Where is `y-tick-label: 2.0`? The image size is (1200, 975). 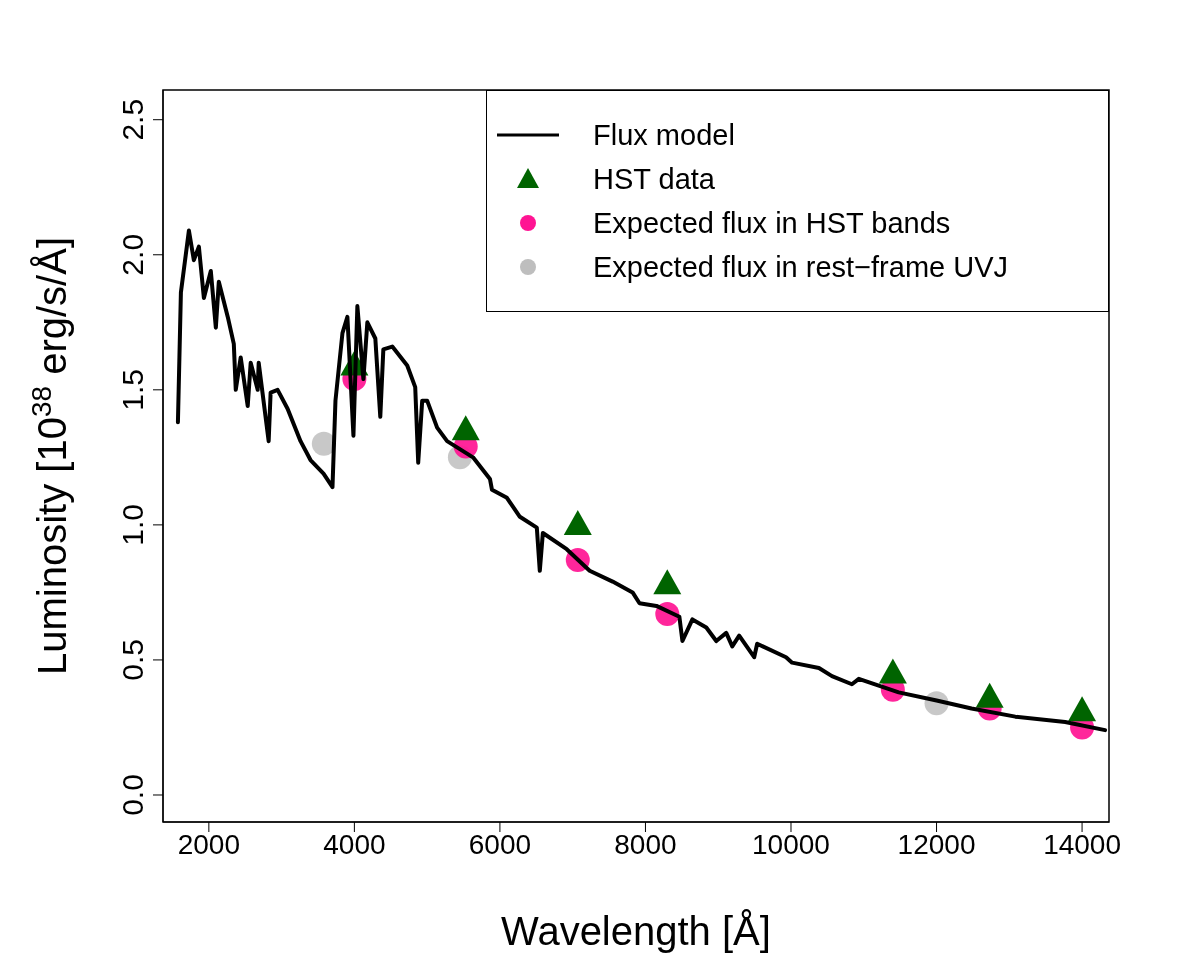
y-tick-label: 2.0 is located at coordinates (132, 254).